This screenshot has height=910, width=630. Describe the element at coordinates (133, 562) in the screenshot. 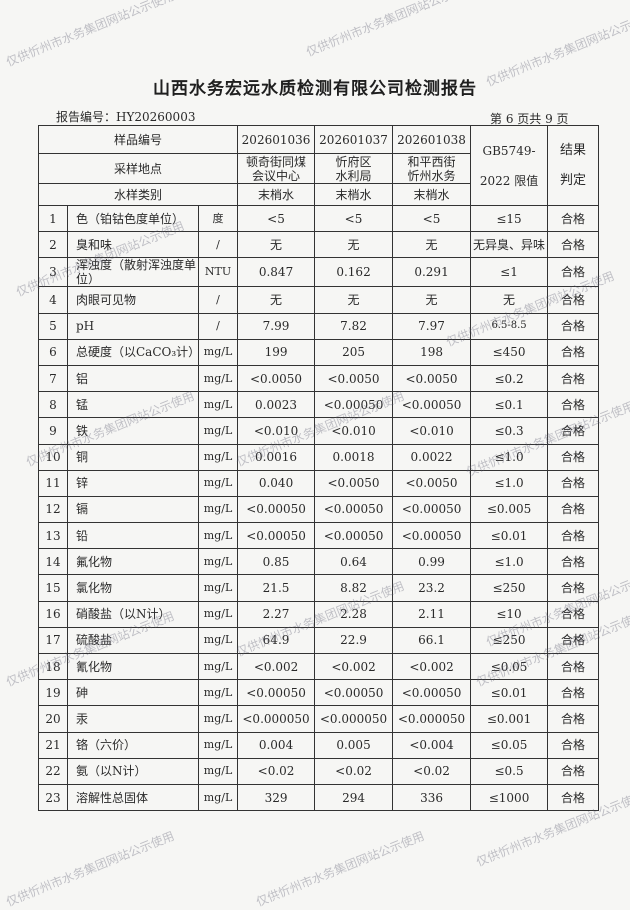

I see `item-name: 氟化物` at that location.